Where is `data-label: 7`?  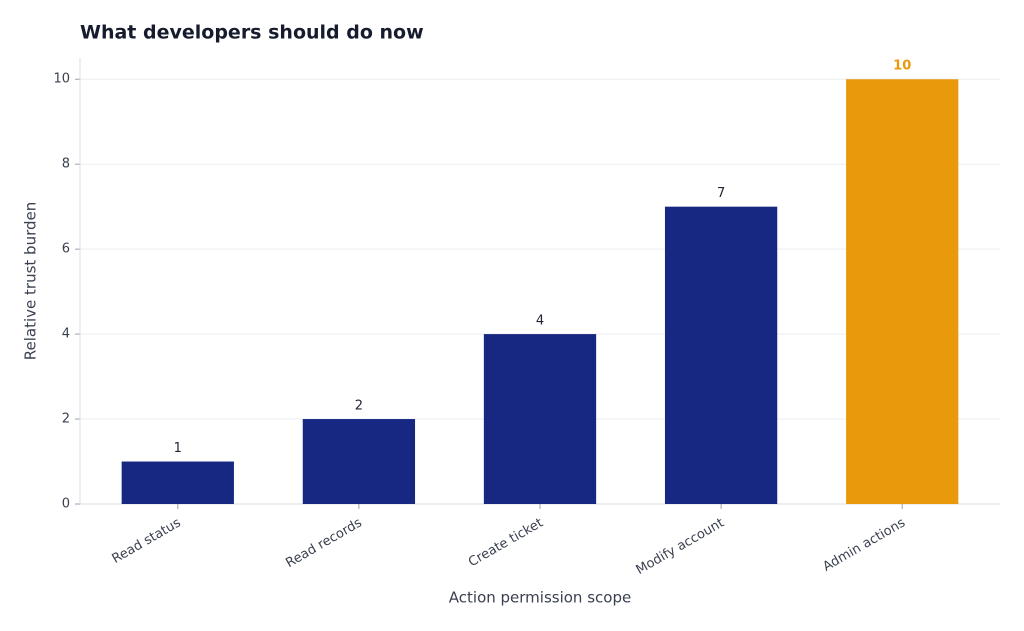
data-label: 7 is located at coordinates (721, 193).